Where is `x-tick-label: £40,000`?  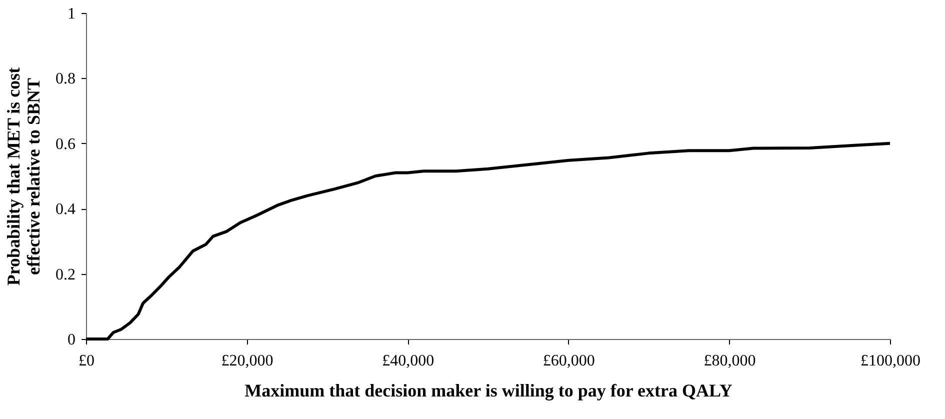 x-tick-label: £40,000 is located at coordinates (408, 361).